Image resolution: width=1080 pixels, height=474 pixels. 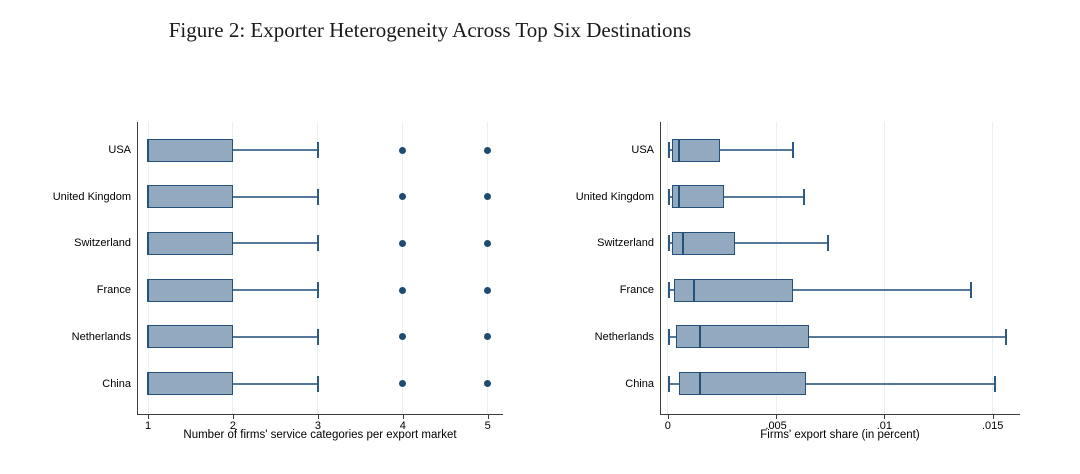 What do you see at coordinates (840, 435) in the screenshot?
I see `x-axis-title-right: Firms' export share (in percent)` at bounding box center [840, 435].